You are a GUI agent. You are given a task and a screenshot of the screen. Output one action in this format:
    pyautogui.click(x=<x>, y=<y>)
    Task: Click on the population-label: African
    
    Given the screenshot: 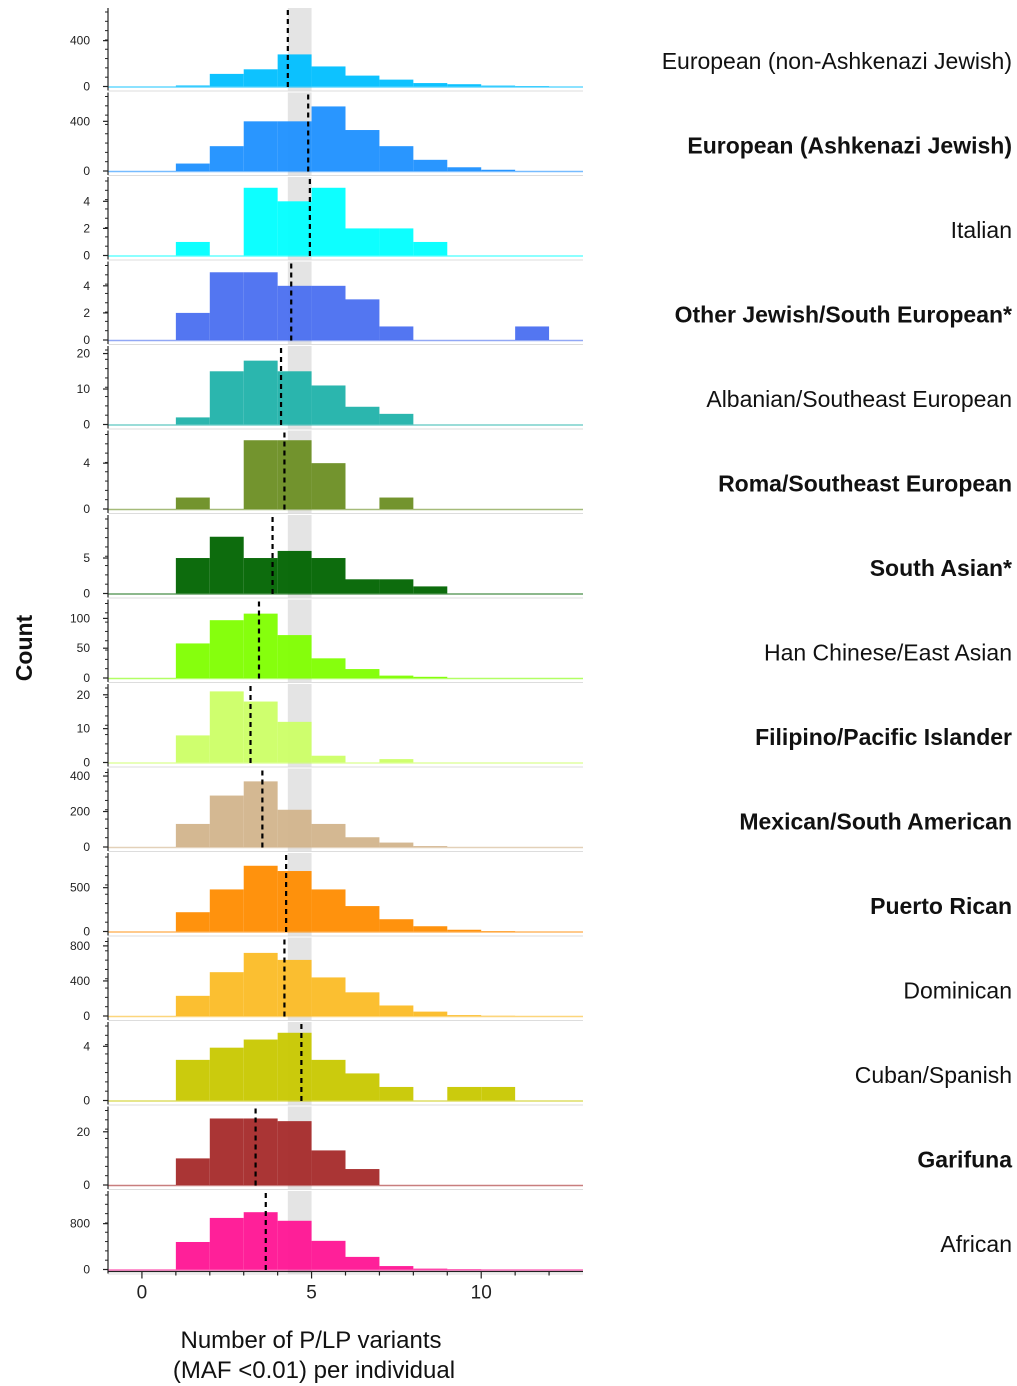 What is the action you would take?
    pyautogui.click(x=976, y=1244)
    